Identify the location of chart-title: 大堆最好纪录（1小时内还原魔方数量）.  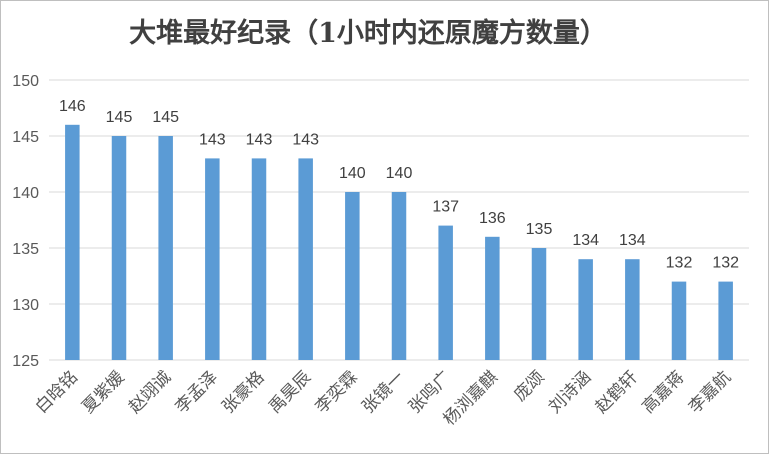
(368, 33).